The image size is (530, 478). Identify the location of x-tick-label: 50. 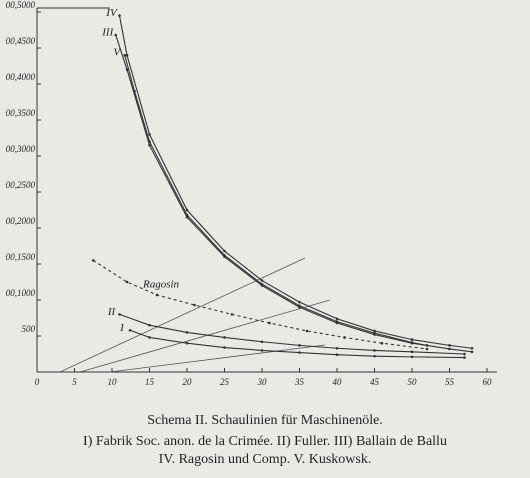
(413, 382).